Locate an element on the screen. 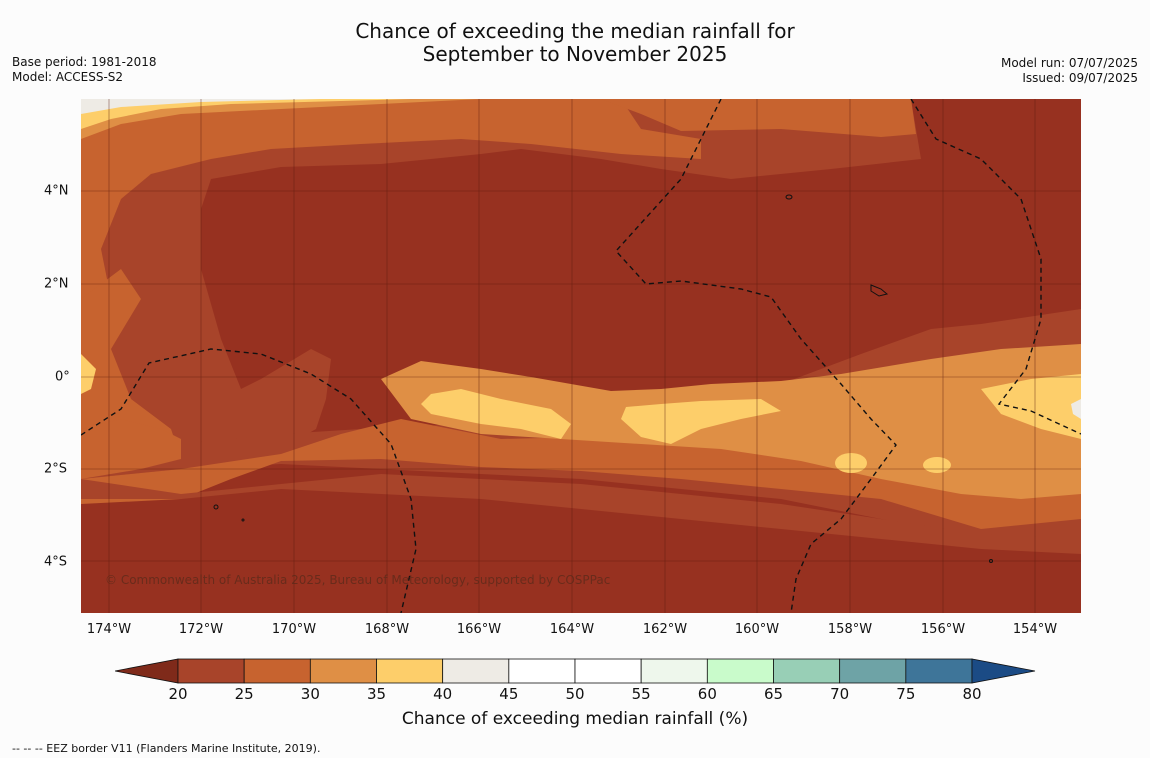 Image resolution: width=1150 pixels, height=758 pixels. colorbar-label: Chance of exceeding median rainfall (%) is located at coordinates (575, 719).